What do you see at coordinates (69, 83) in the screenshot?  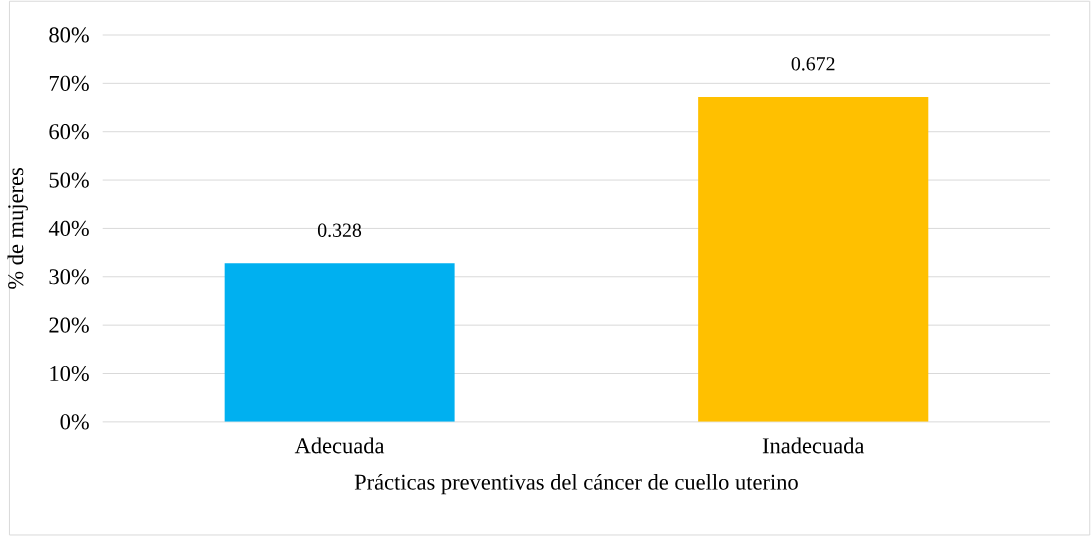 I see `y-tick-label: 70%` at bounding box center [69, 83].